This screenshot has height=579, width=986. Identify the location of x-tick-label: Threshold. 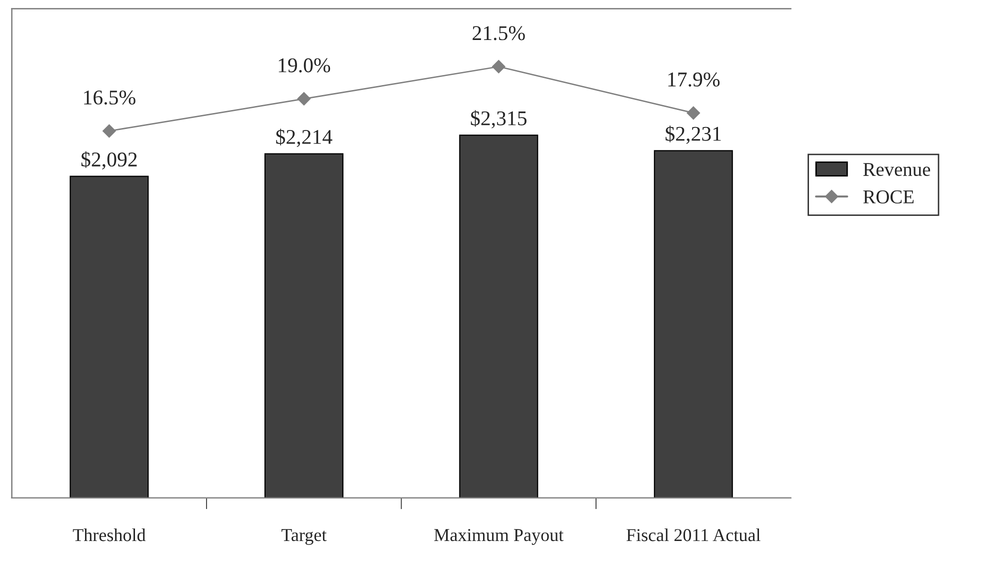
(109, 535).